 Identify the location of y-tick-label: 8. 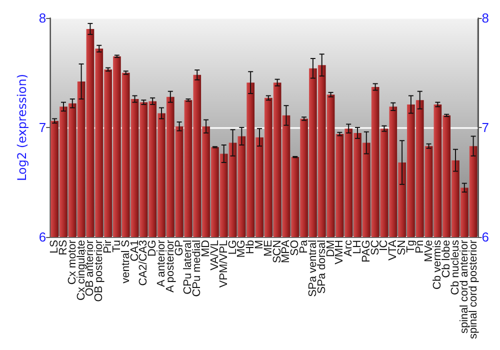
(42, 18).